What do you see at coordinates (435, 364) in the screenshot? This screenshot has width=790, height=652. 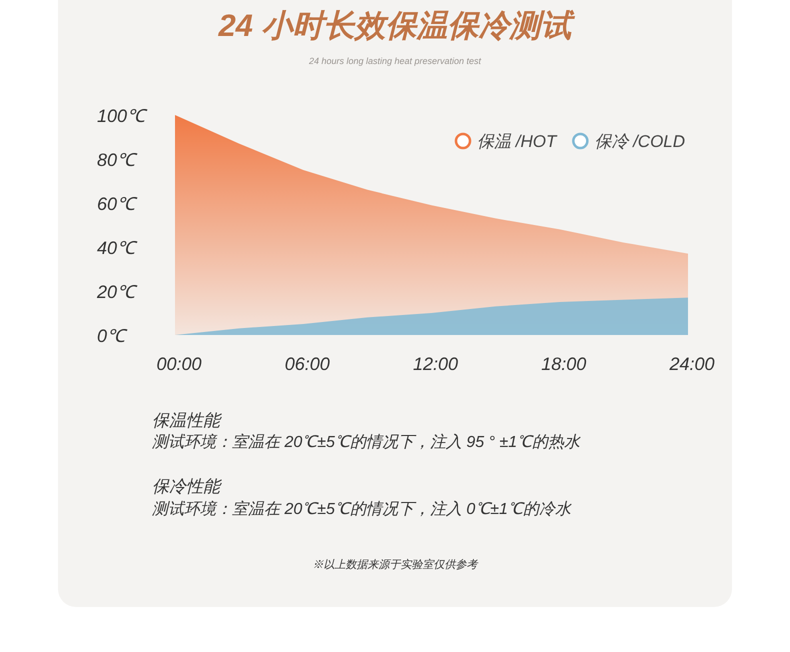 I see `x-tick-label: 12:00` at bounding box center [435, 364].